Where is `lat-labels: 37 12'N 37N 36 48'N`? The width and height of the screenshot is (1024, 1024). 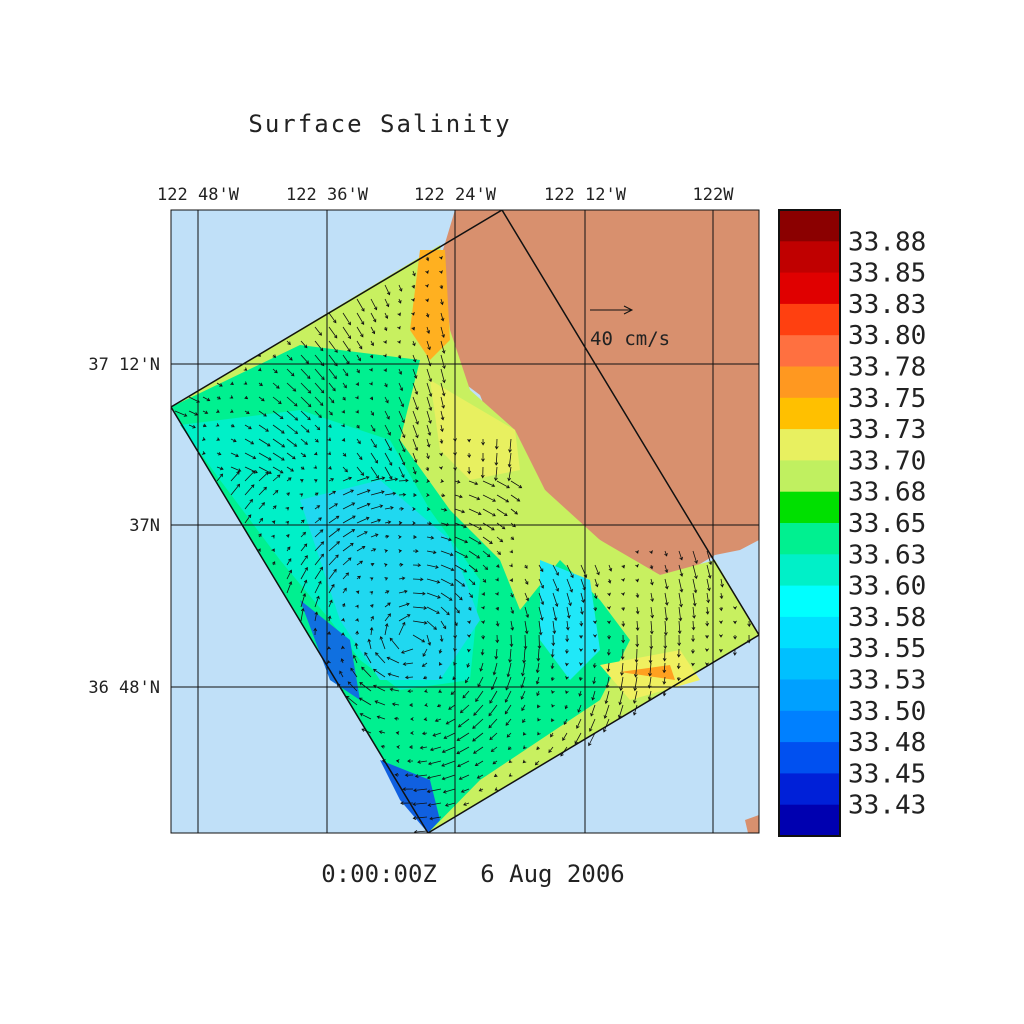
lat-labels: 37 12'N 37N 36 48'N is located at coordinates (124, 526).